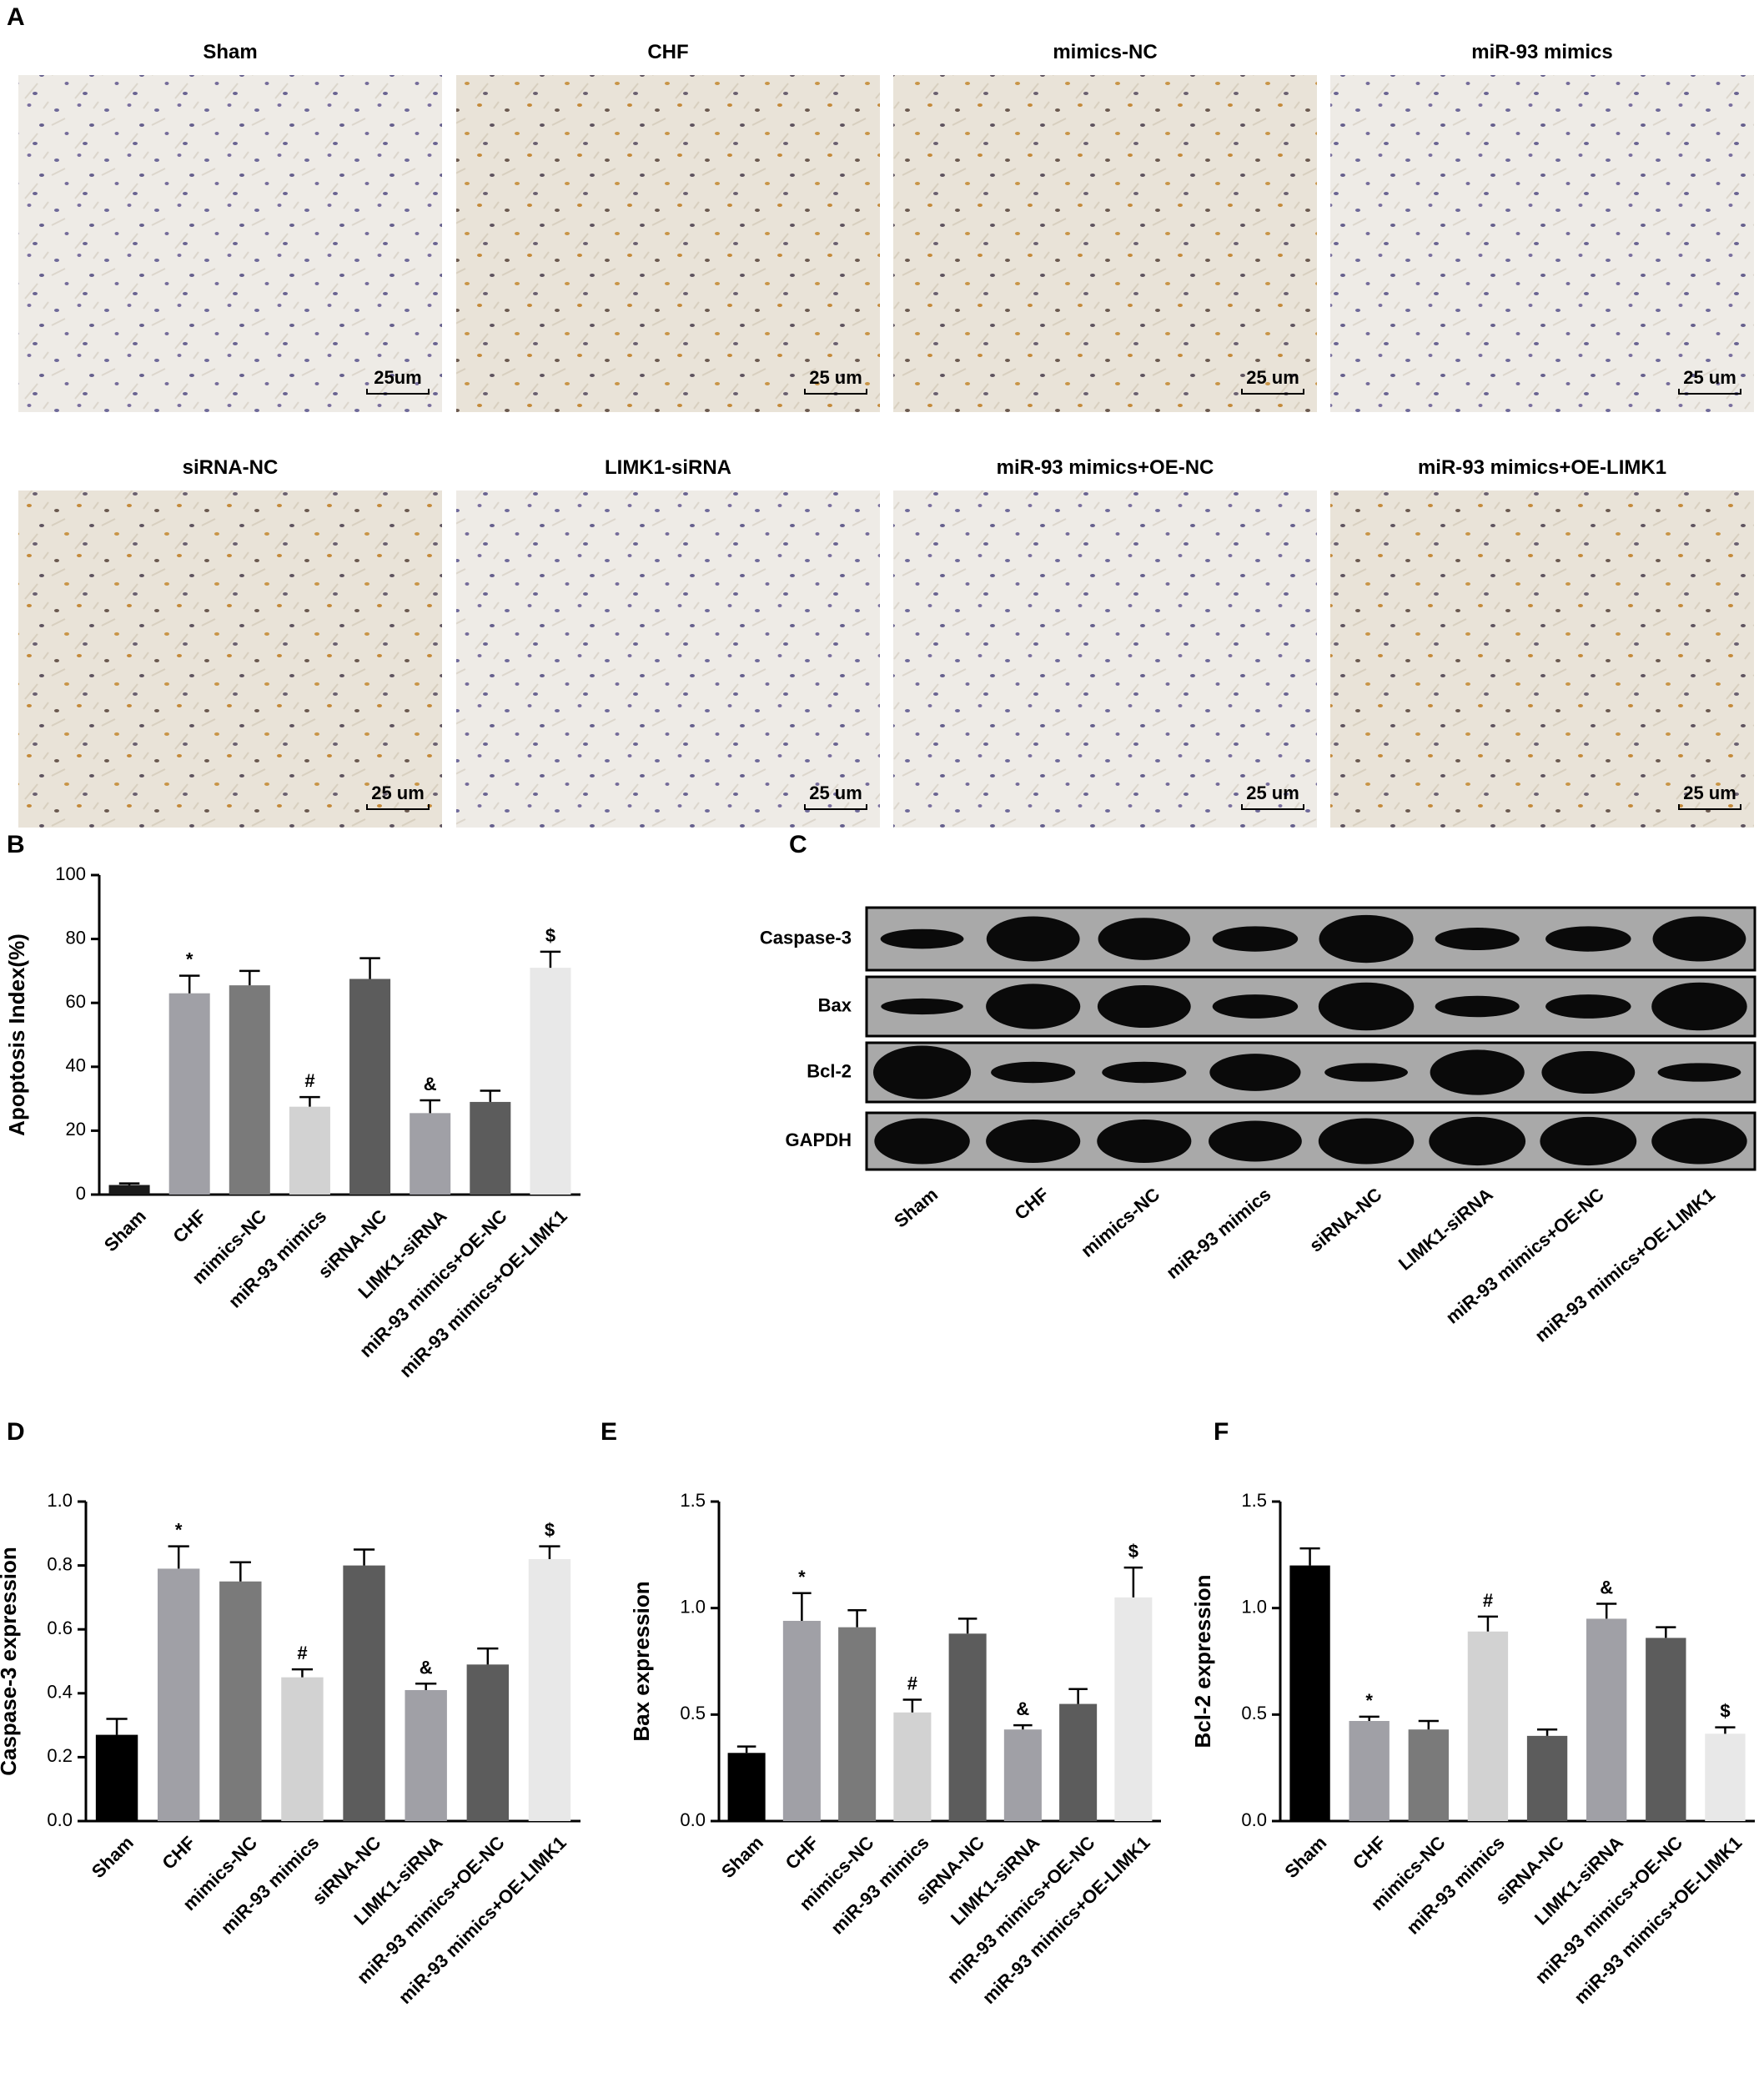 This screenshot has height=2073, width=1764. What do you see at coordinates (81, 1194) in the screenshot?
I see `y-tick-label: 0` at bounding box center [81, 1194].